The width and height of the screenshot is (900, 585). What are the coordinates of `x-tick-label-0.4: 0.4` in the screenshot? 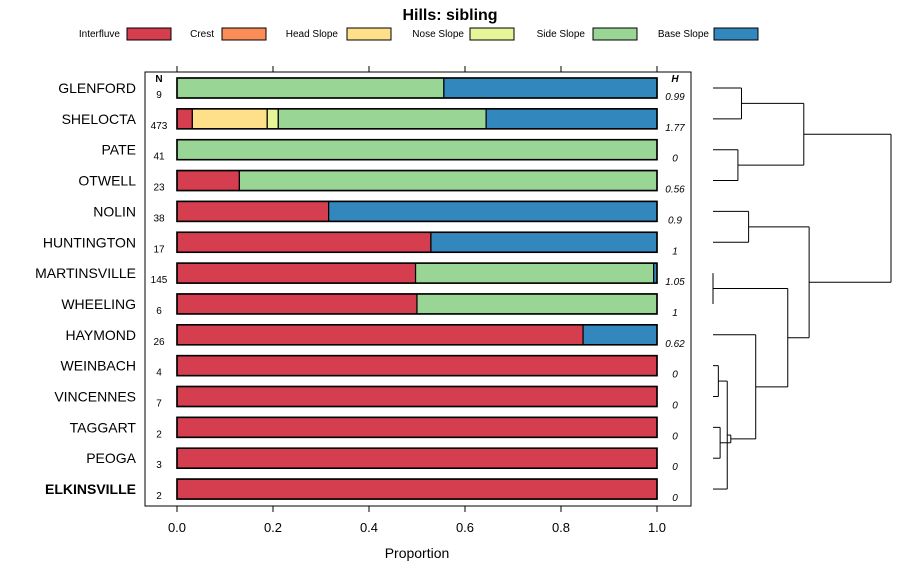 It's located at (369, 527).